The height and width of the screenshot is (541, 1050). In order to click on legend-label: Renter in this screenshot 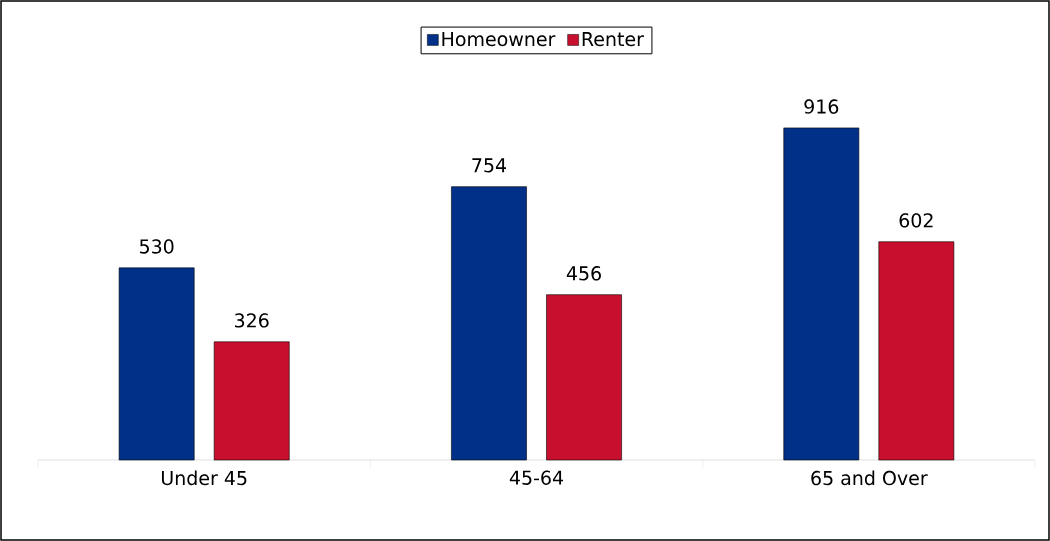, I will do `click(613, 39)`.